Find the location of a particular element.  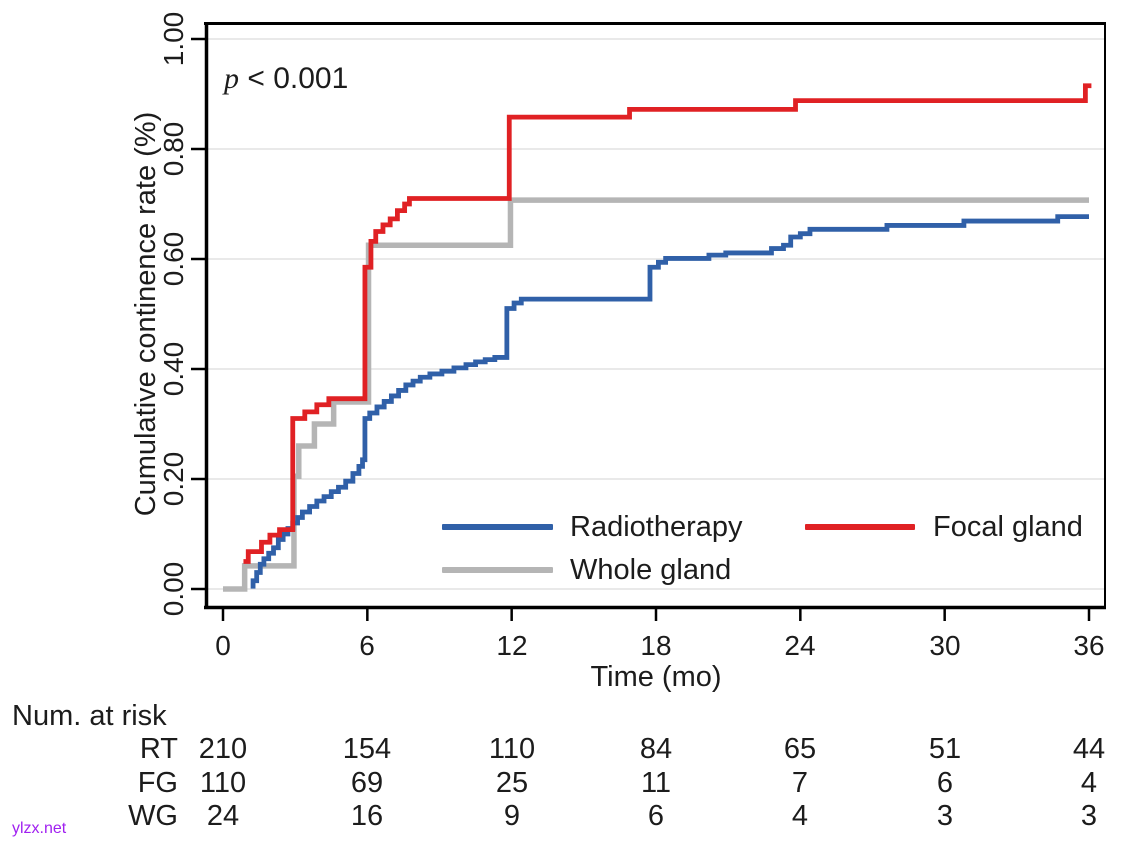

risk-value: 65 is located at coordinates (800, 749).